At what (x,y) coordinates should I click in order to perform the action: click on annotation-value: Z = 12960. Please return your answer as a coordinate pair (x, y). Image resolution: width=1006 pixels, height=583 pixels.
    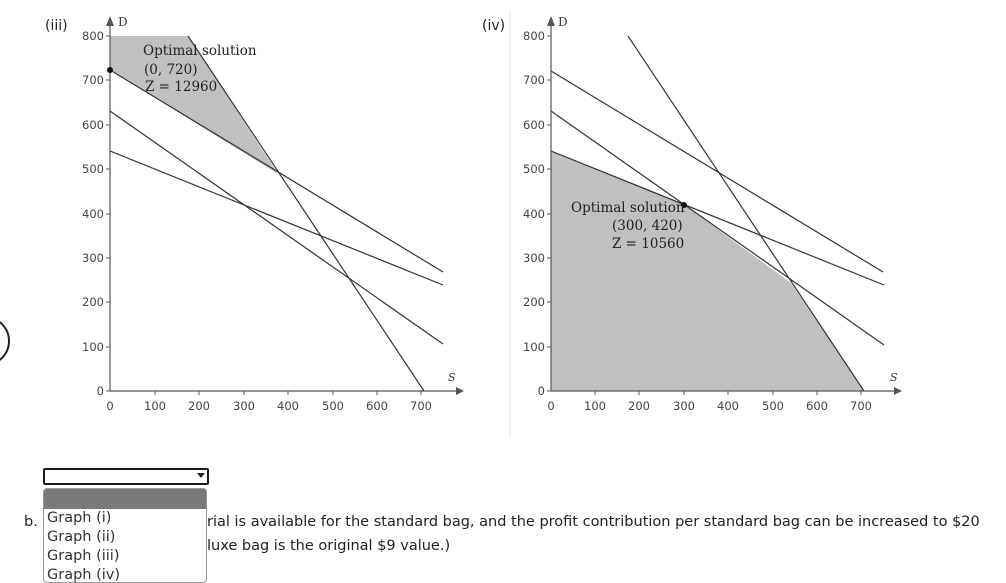
    Looking at the image, I should click on (181, 87).